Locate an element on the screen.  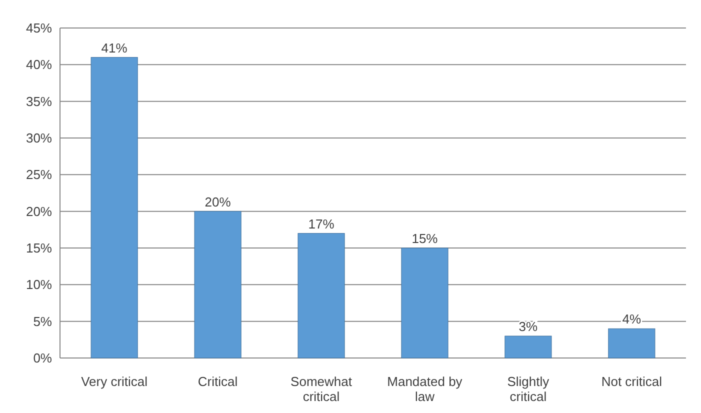
y-tick-label: 30% is located at coordinates (39, 138).